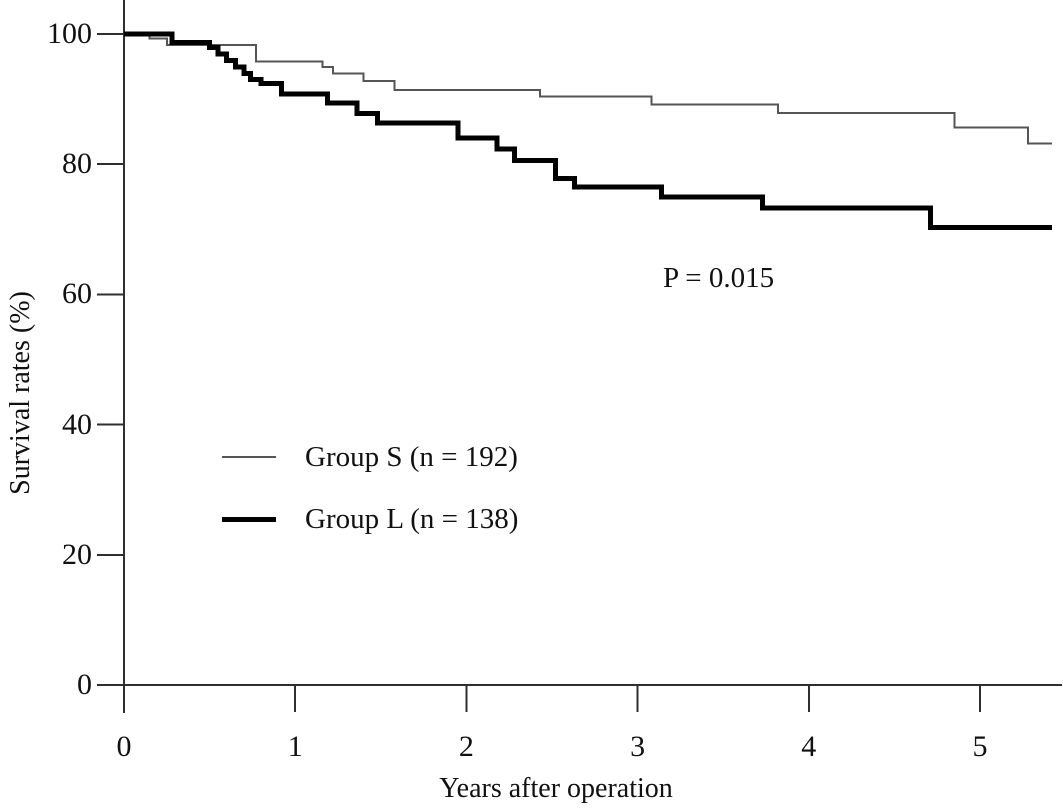  I want to click on y-tick-label: 20, so click(77, 554).